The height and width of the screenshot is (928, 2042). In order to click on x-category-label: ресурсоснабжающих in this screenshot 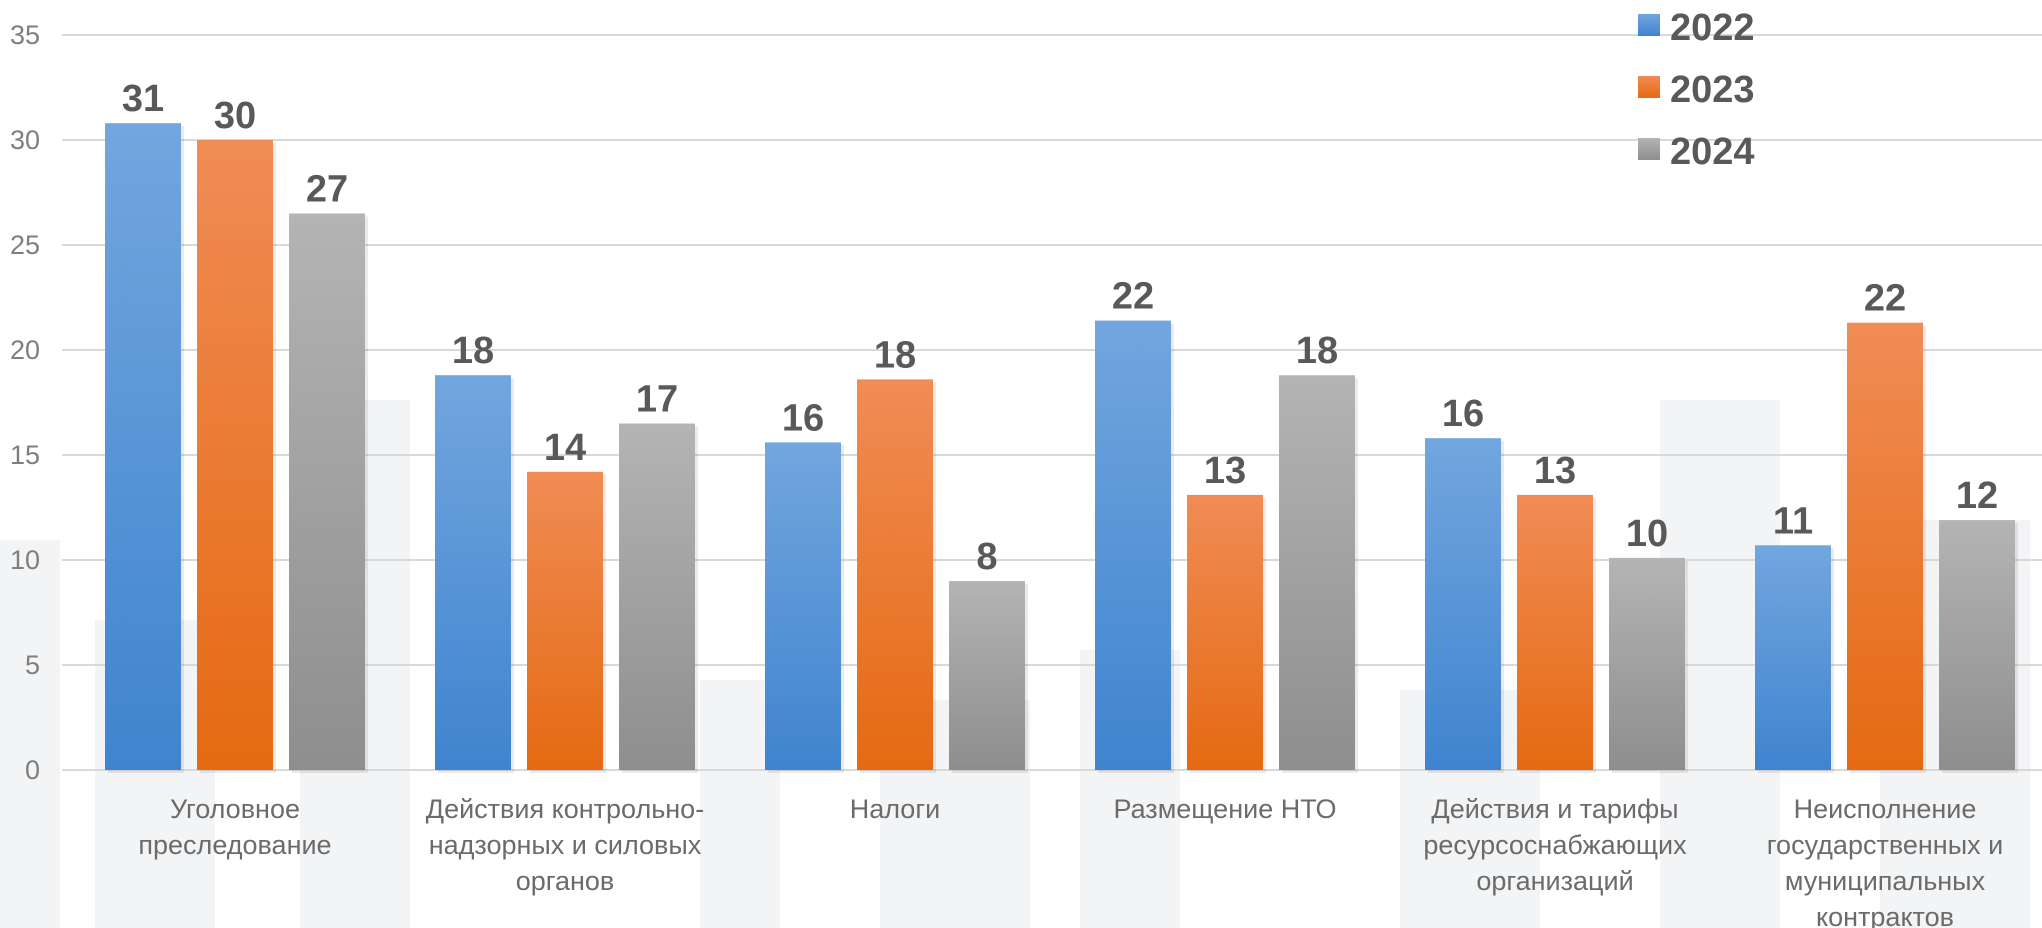, I will do `click(1555, 845)`.